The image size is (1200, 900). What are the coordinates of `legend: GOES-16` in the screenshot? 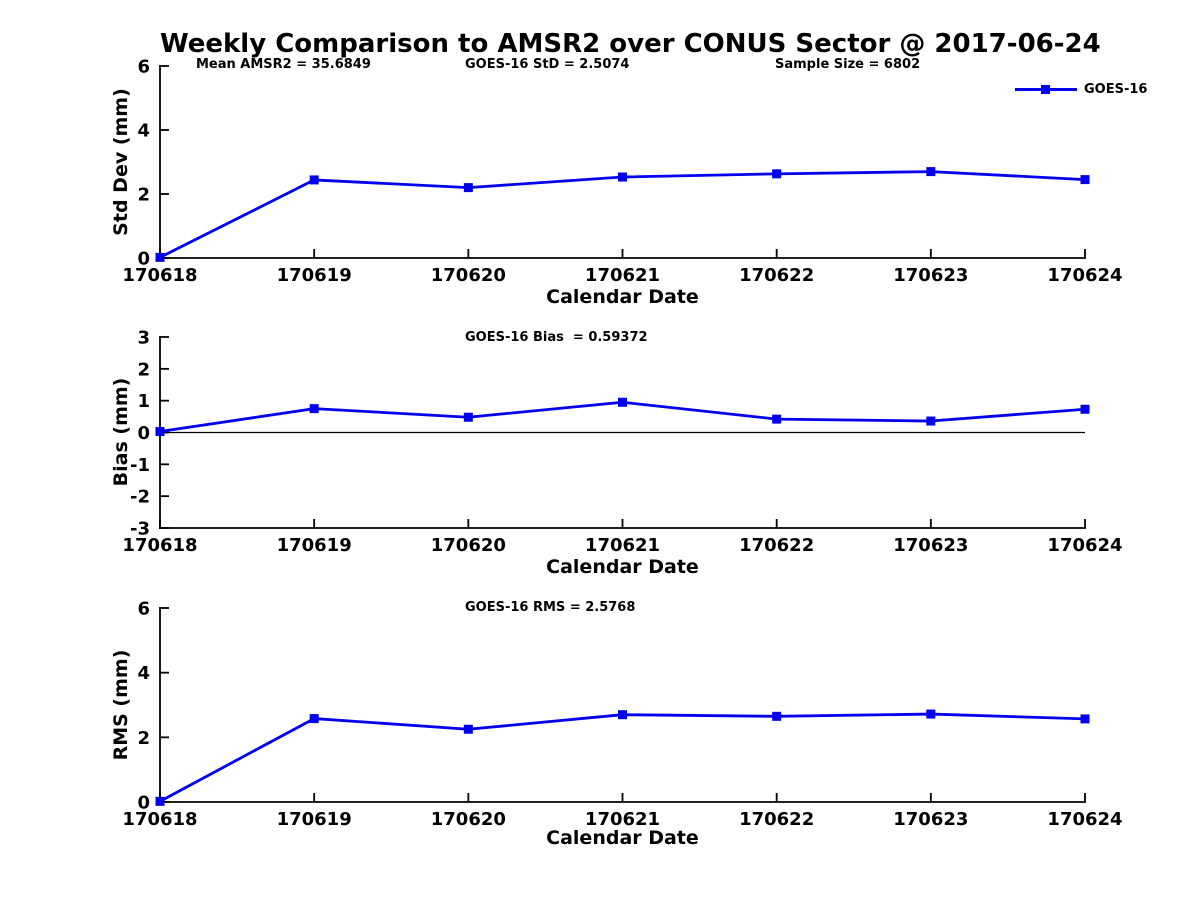 It's located at (1081, 89).